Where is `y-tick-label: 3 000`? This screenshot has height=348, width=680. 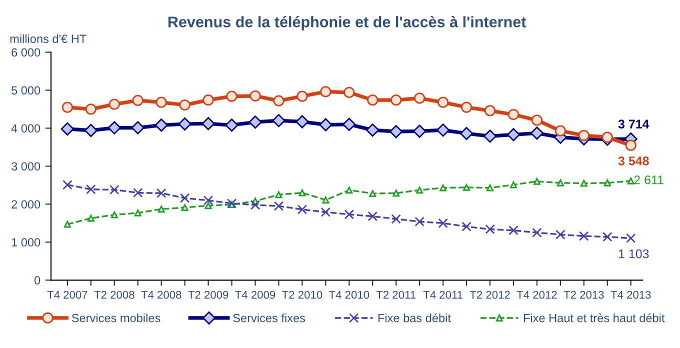 y-tick-label: 3 000 is located at coordinates (25, 166).